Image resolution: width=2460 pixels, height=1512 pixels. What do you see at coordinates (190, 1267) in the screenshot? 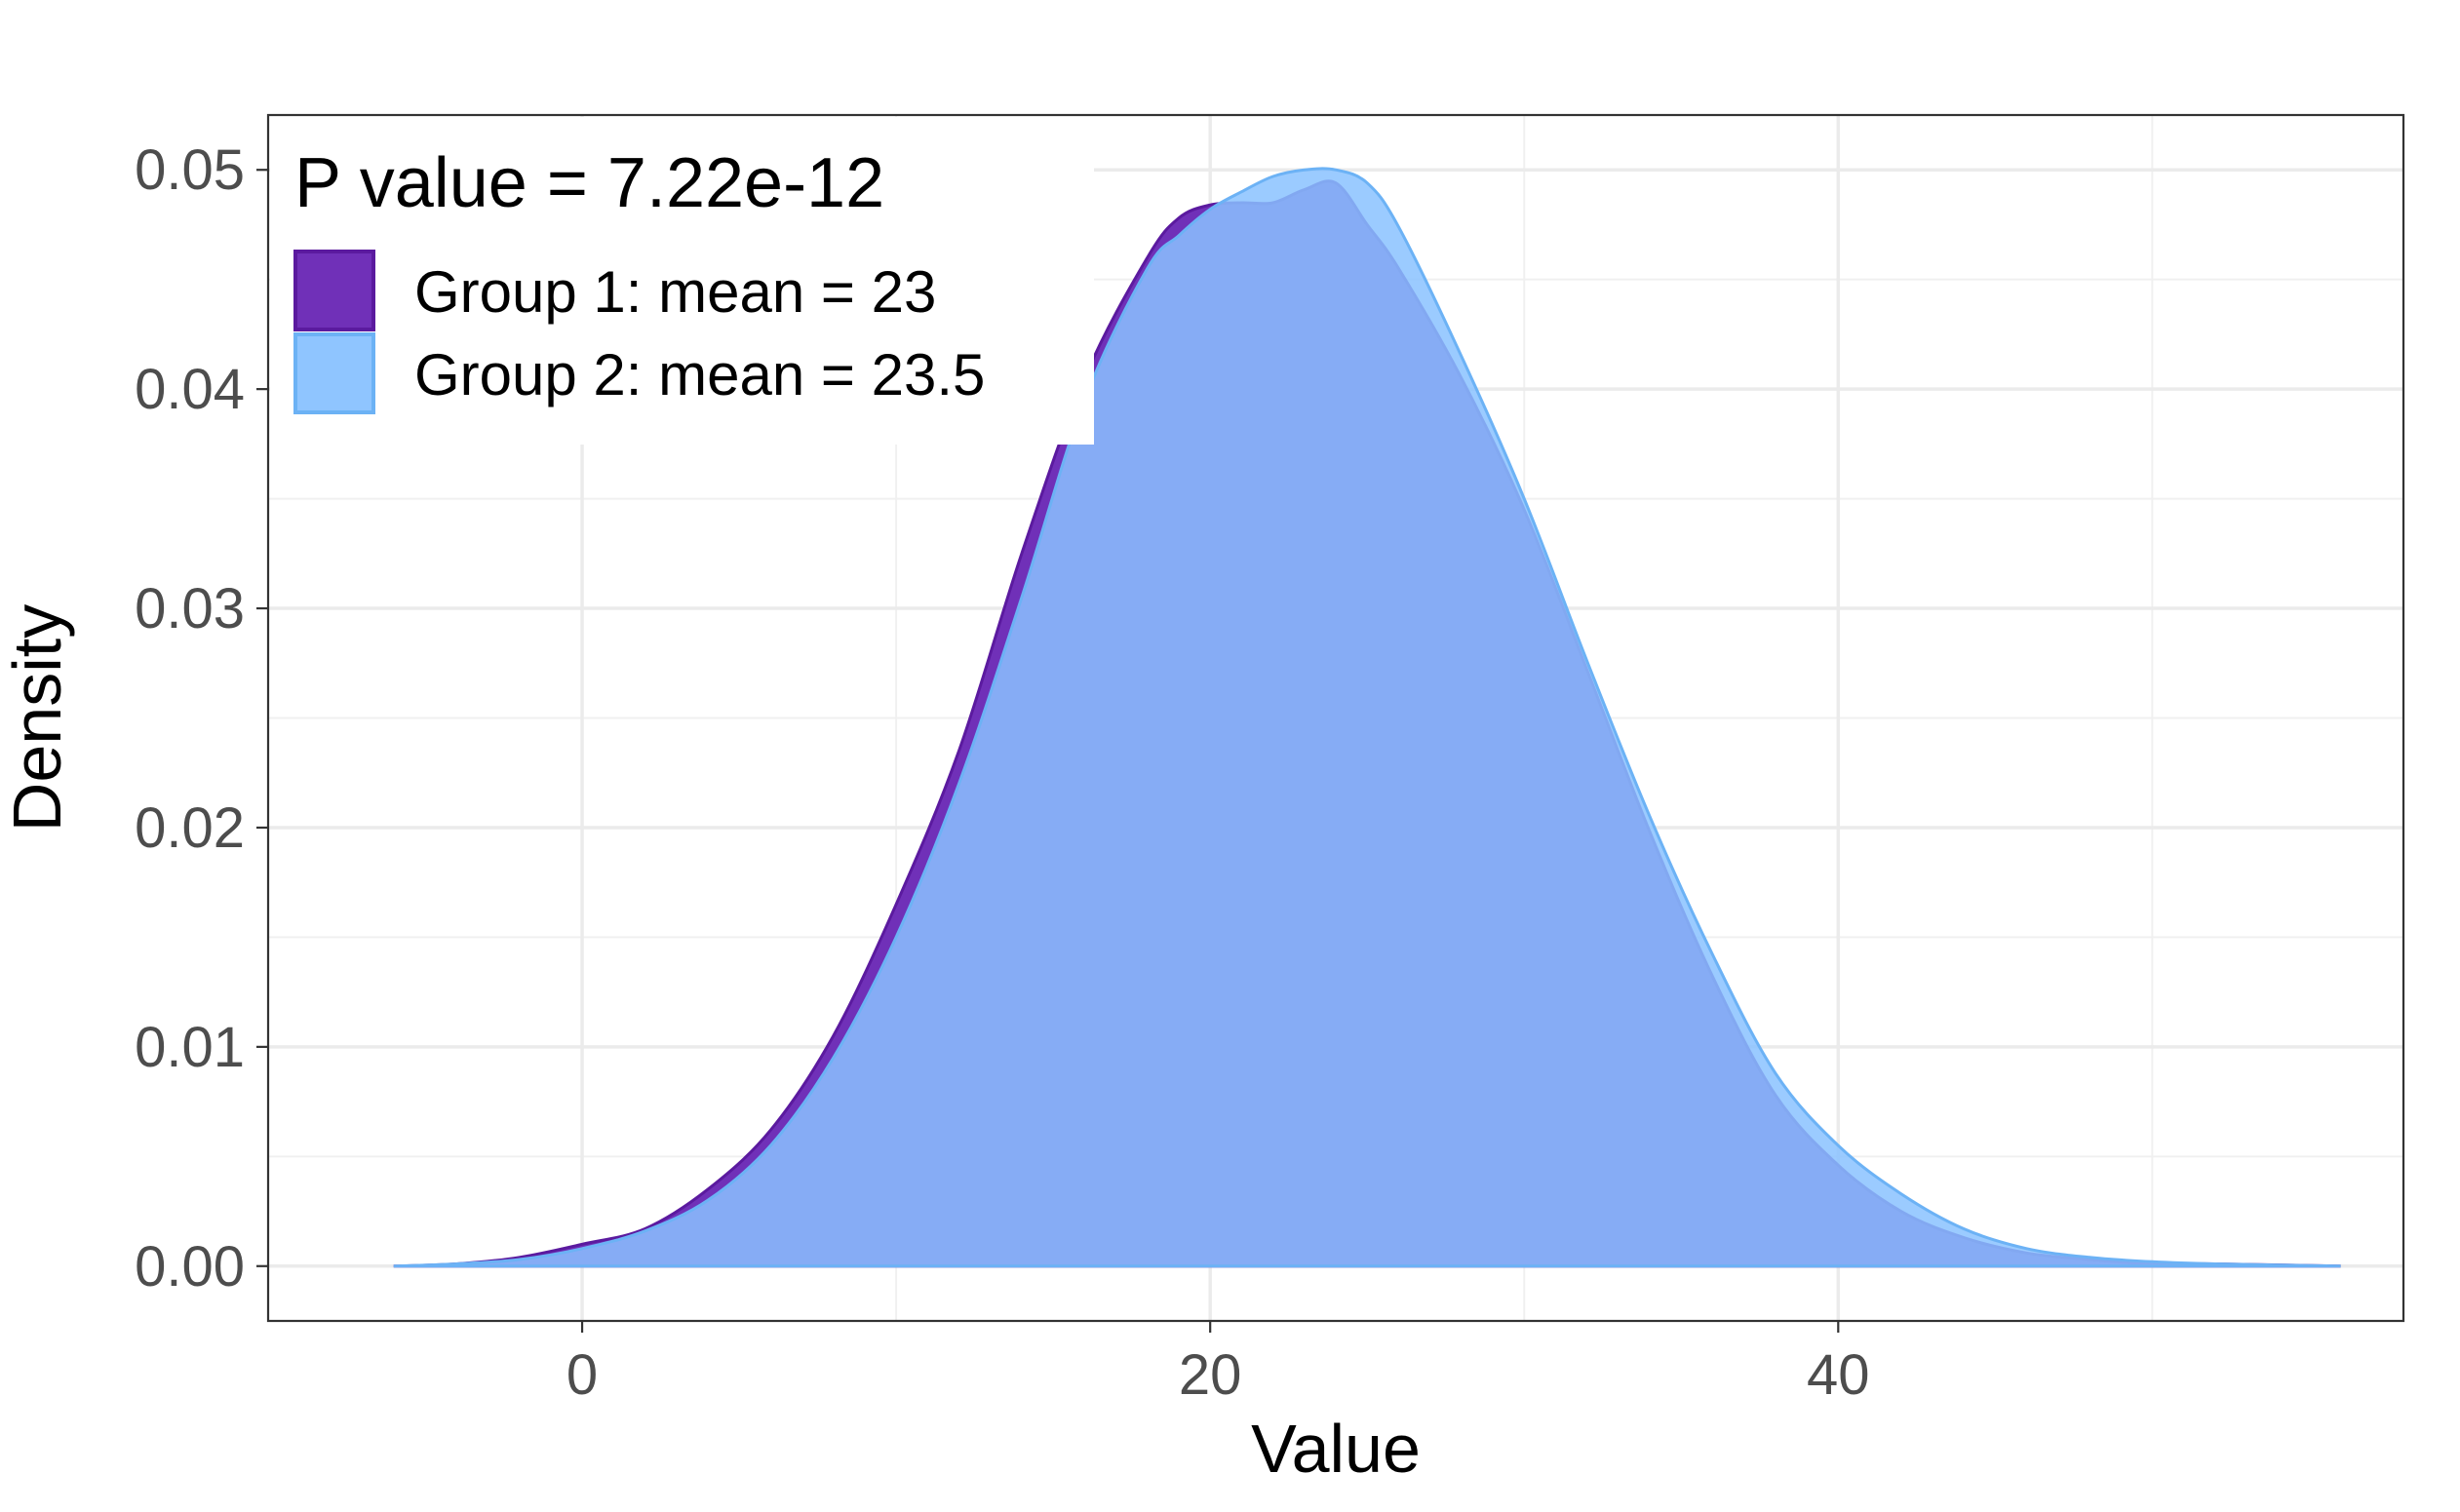
I see `y-tick-label: 0.00` at bounding box center [190, 1267].